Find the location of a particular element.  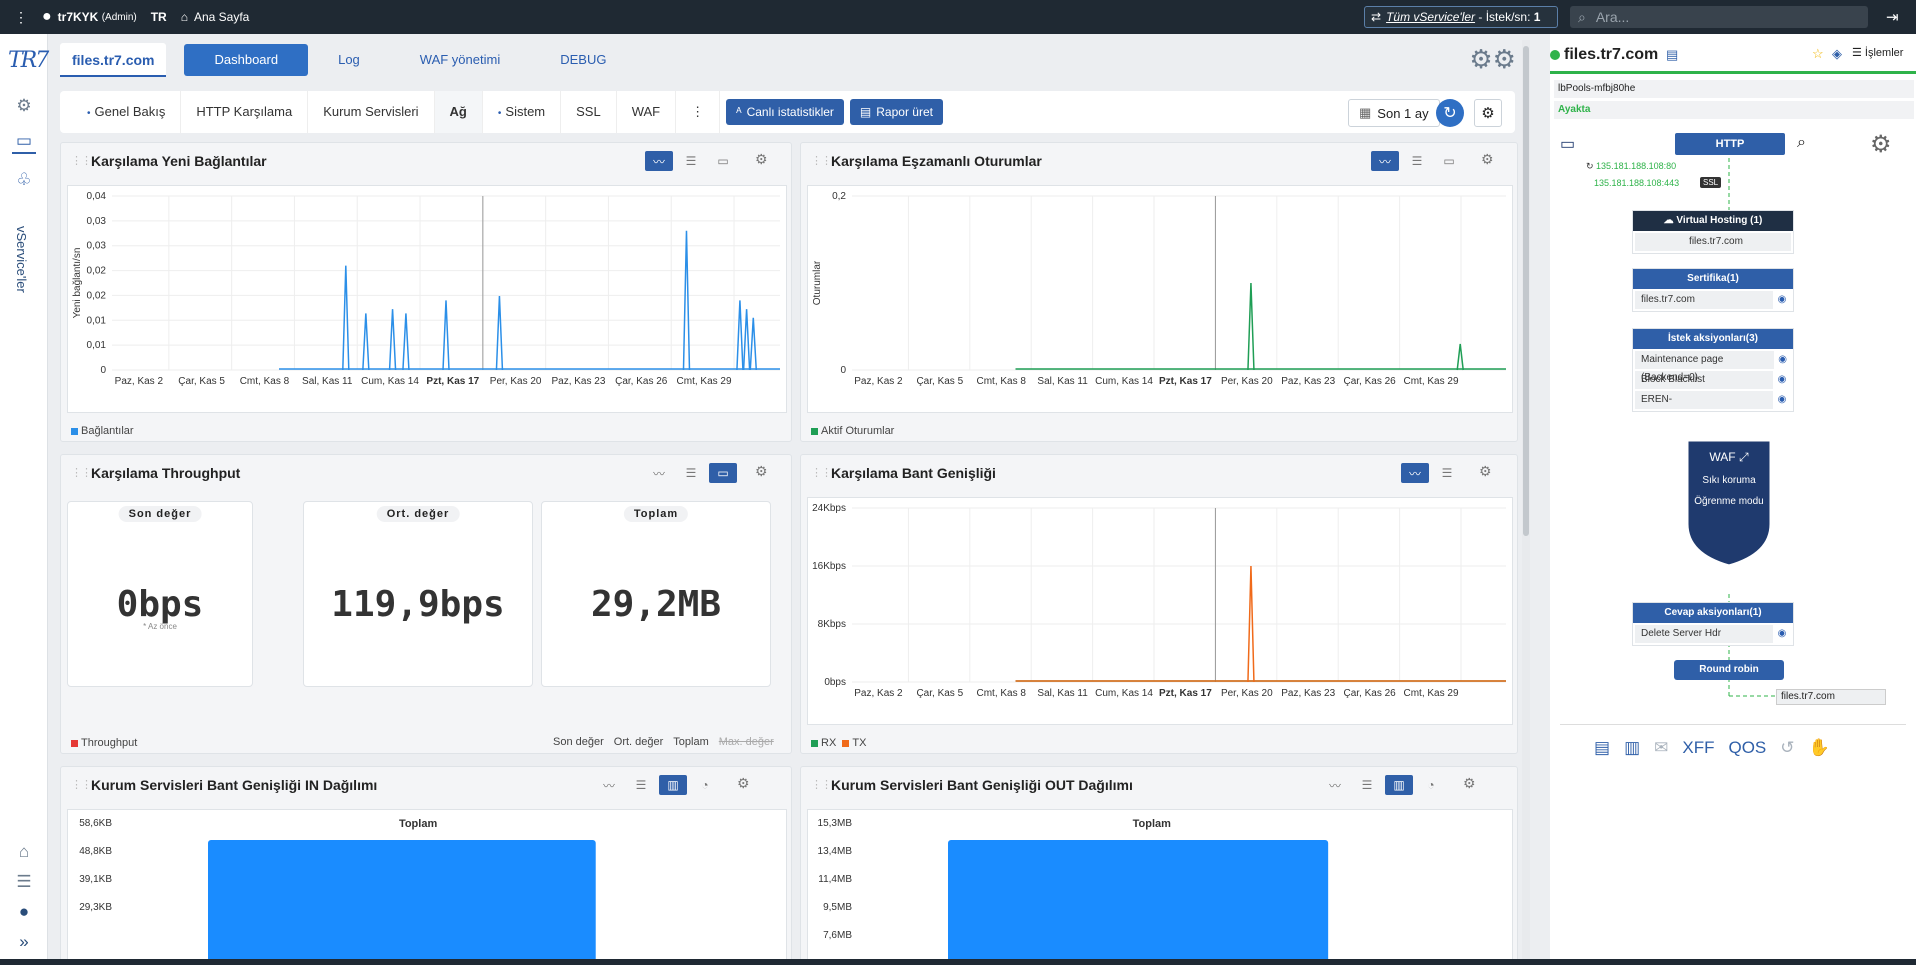

req-title: İstek aksiyonları(3) is located at coordinates (1713, 339).